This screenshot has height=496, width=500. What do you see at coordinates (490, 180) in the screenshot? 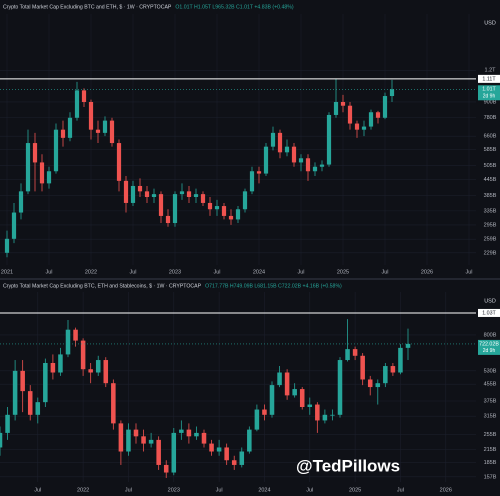
I see `y-tick-label: 445B` at bounding box center [490, 180].